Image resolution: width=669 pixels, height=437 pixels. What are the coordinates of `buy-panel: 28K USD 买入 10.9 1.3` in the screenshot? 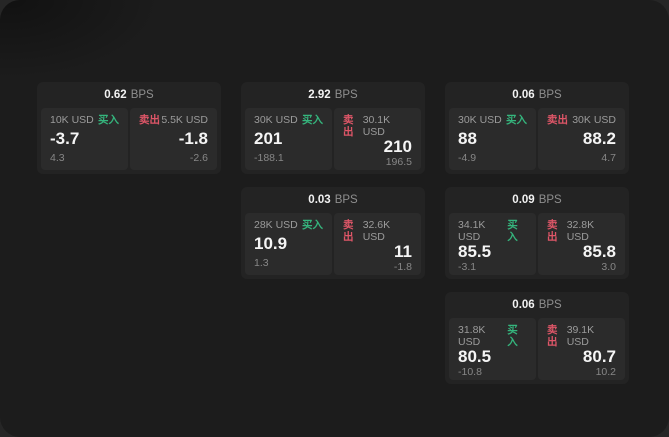 It's located at (288, 244).